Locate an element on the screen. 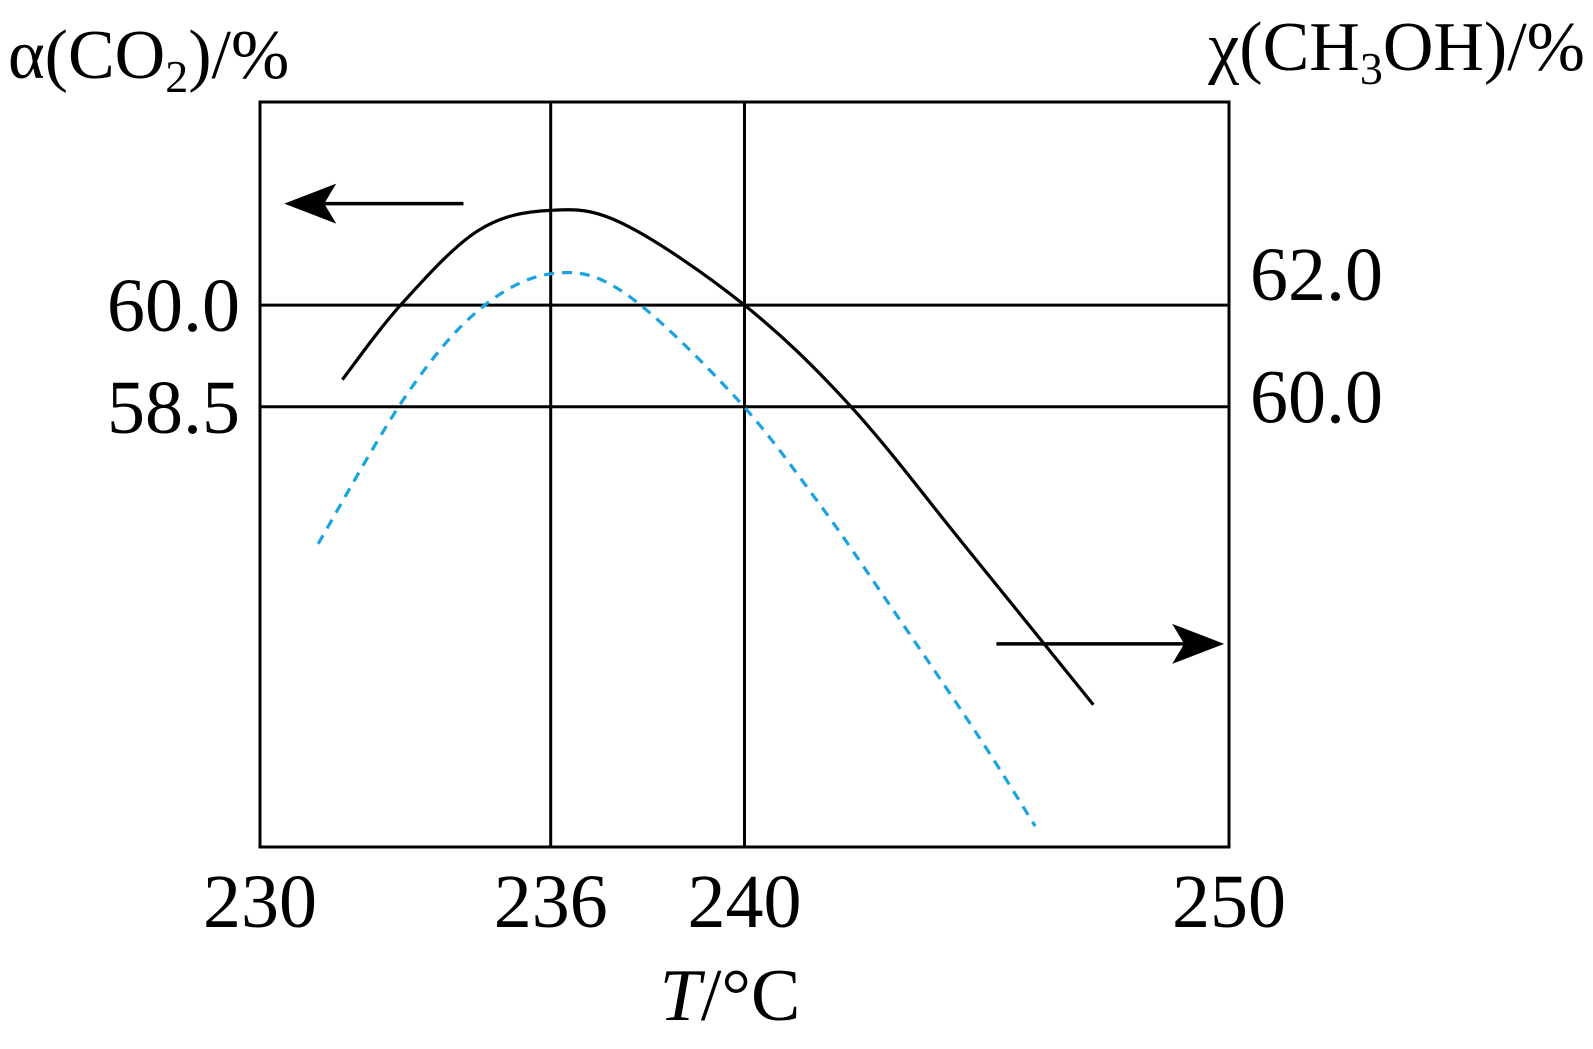 The height and width of the screenshot is (1049, 1593). x-tick-label-236: 236 is located at coordinates (551, 902).